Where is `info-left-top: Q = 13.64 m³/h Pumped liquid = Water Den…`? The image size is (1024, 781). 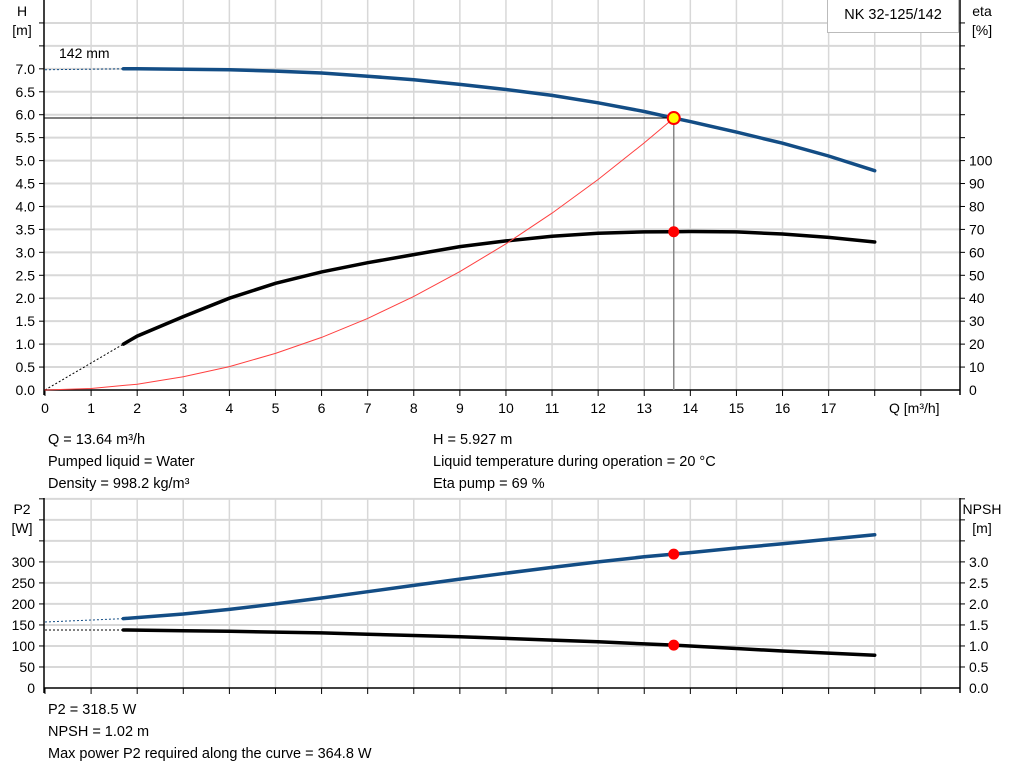 info-left-top: Q = 13.64 m³/h Pumped liquid = Water Den… is located at coordinates (121, 462).